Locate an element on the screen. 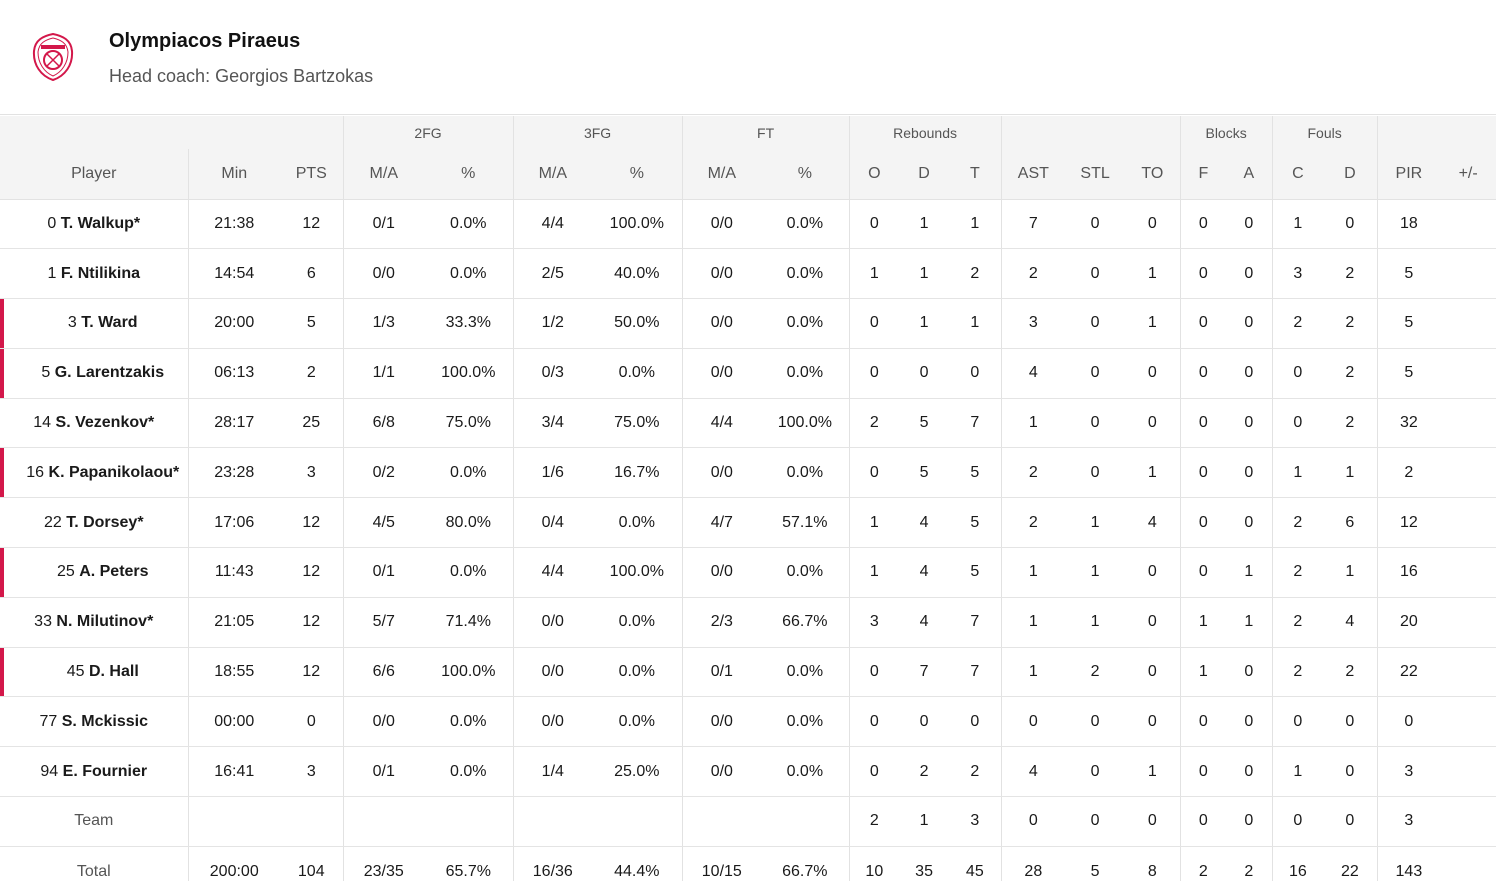 The image size is (1496, 881). cell-min: 200:00 is located at coordinates (233, 863).